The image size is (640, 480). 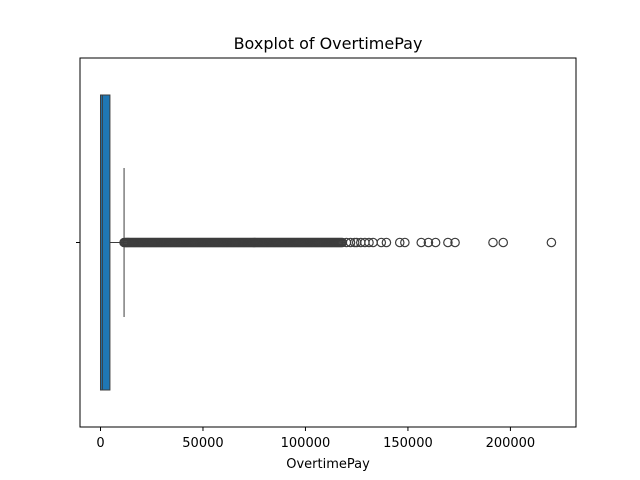 I want to click on x-tick-label: 150000, so click(x=408, y=443).